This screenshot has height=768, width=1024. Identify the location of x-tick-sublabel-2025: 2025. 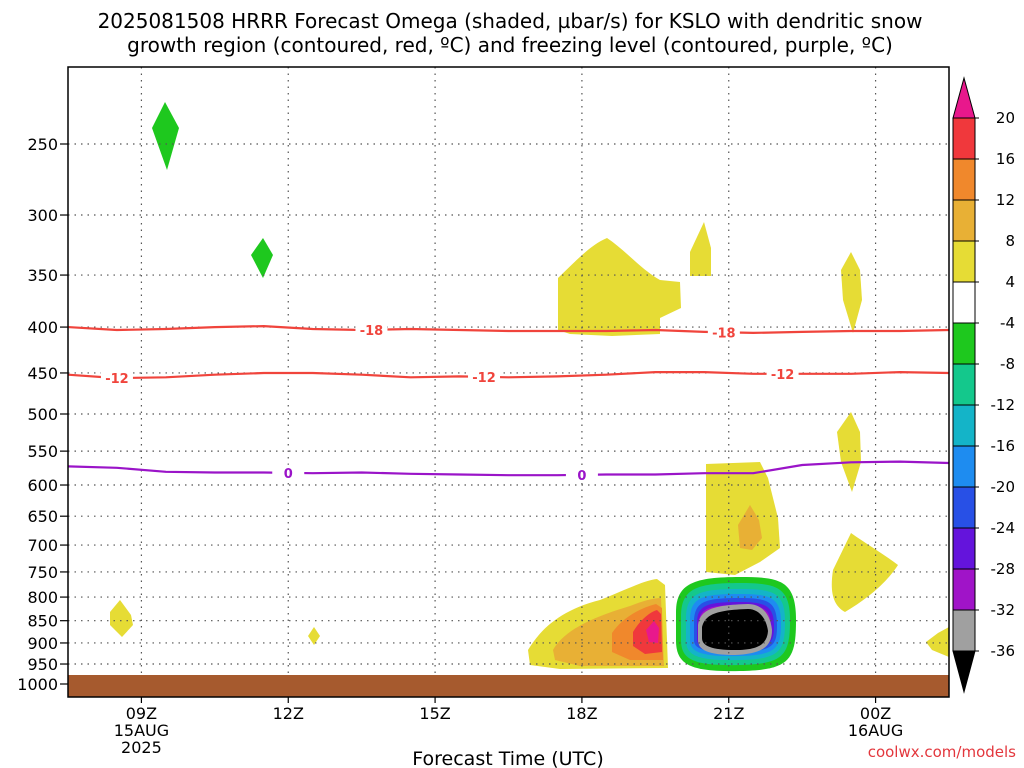
(141, 747).